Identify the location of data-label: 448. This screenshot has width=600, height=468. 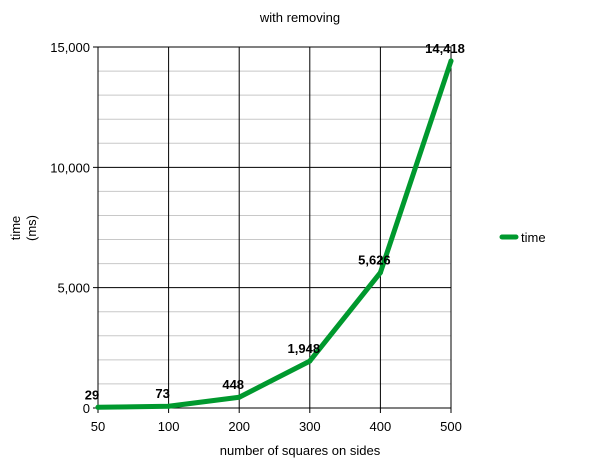
(233, 384).